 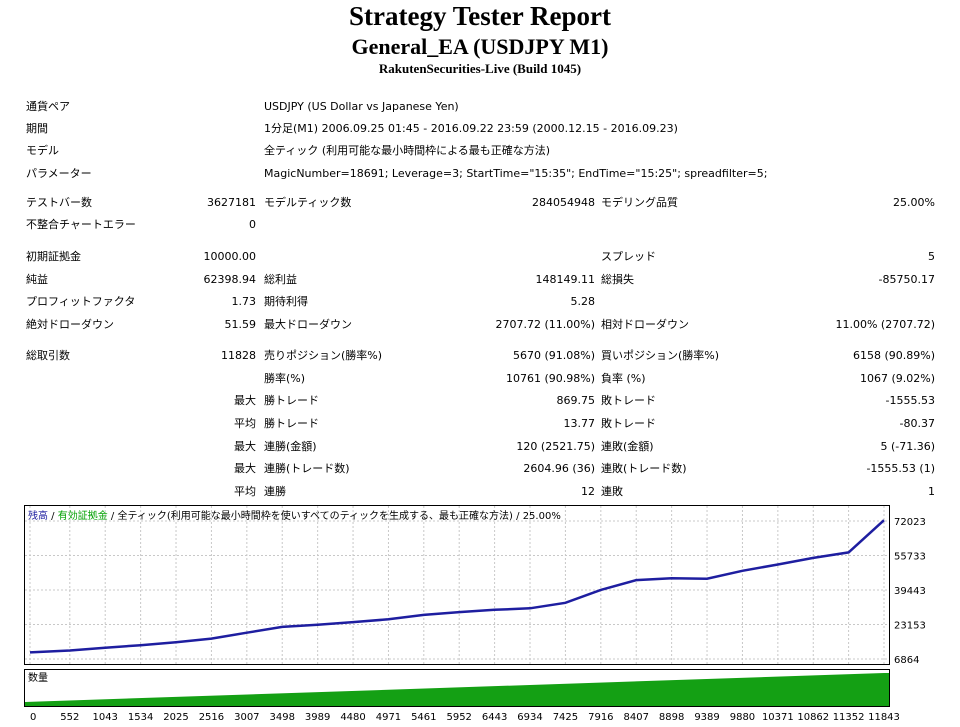 I want to click on max-drawdown-value: 2707.72 (11.00%), so click(x=545, y=324).